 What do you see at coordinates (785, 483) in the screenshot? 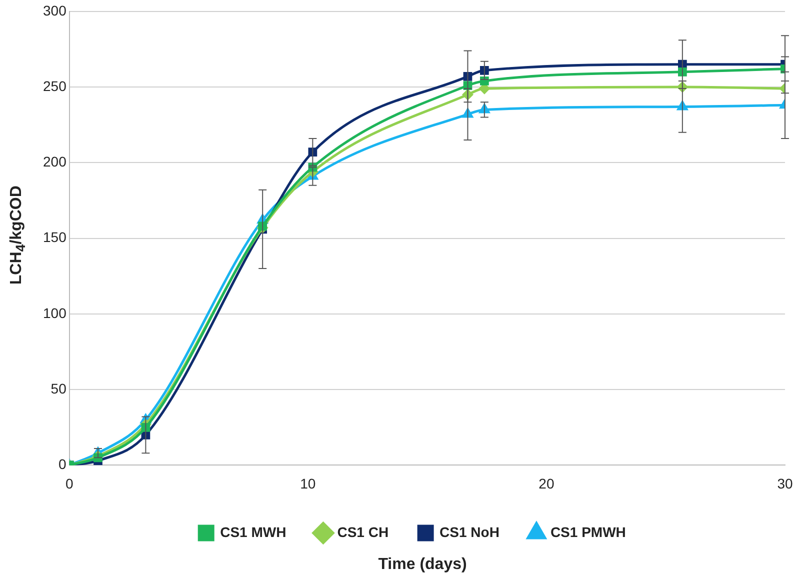
I see `x-tick-label: 30` at bounding box center [785, 483].